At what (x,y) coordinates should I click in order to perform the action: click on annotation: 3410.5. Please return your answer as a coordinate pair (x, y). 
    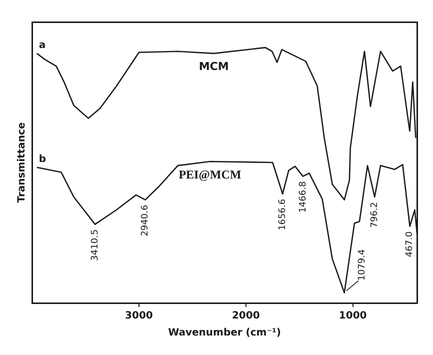
    Looking at the image, I should click on (95, 245).